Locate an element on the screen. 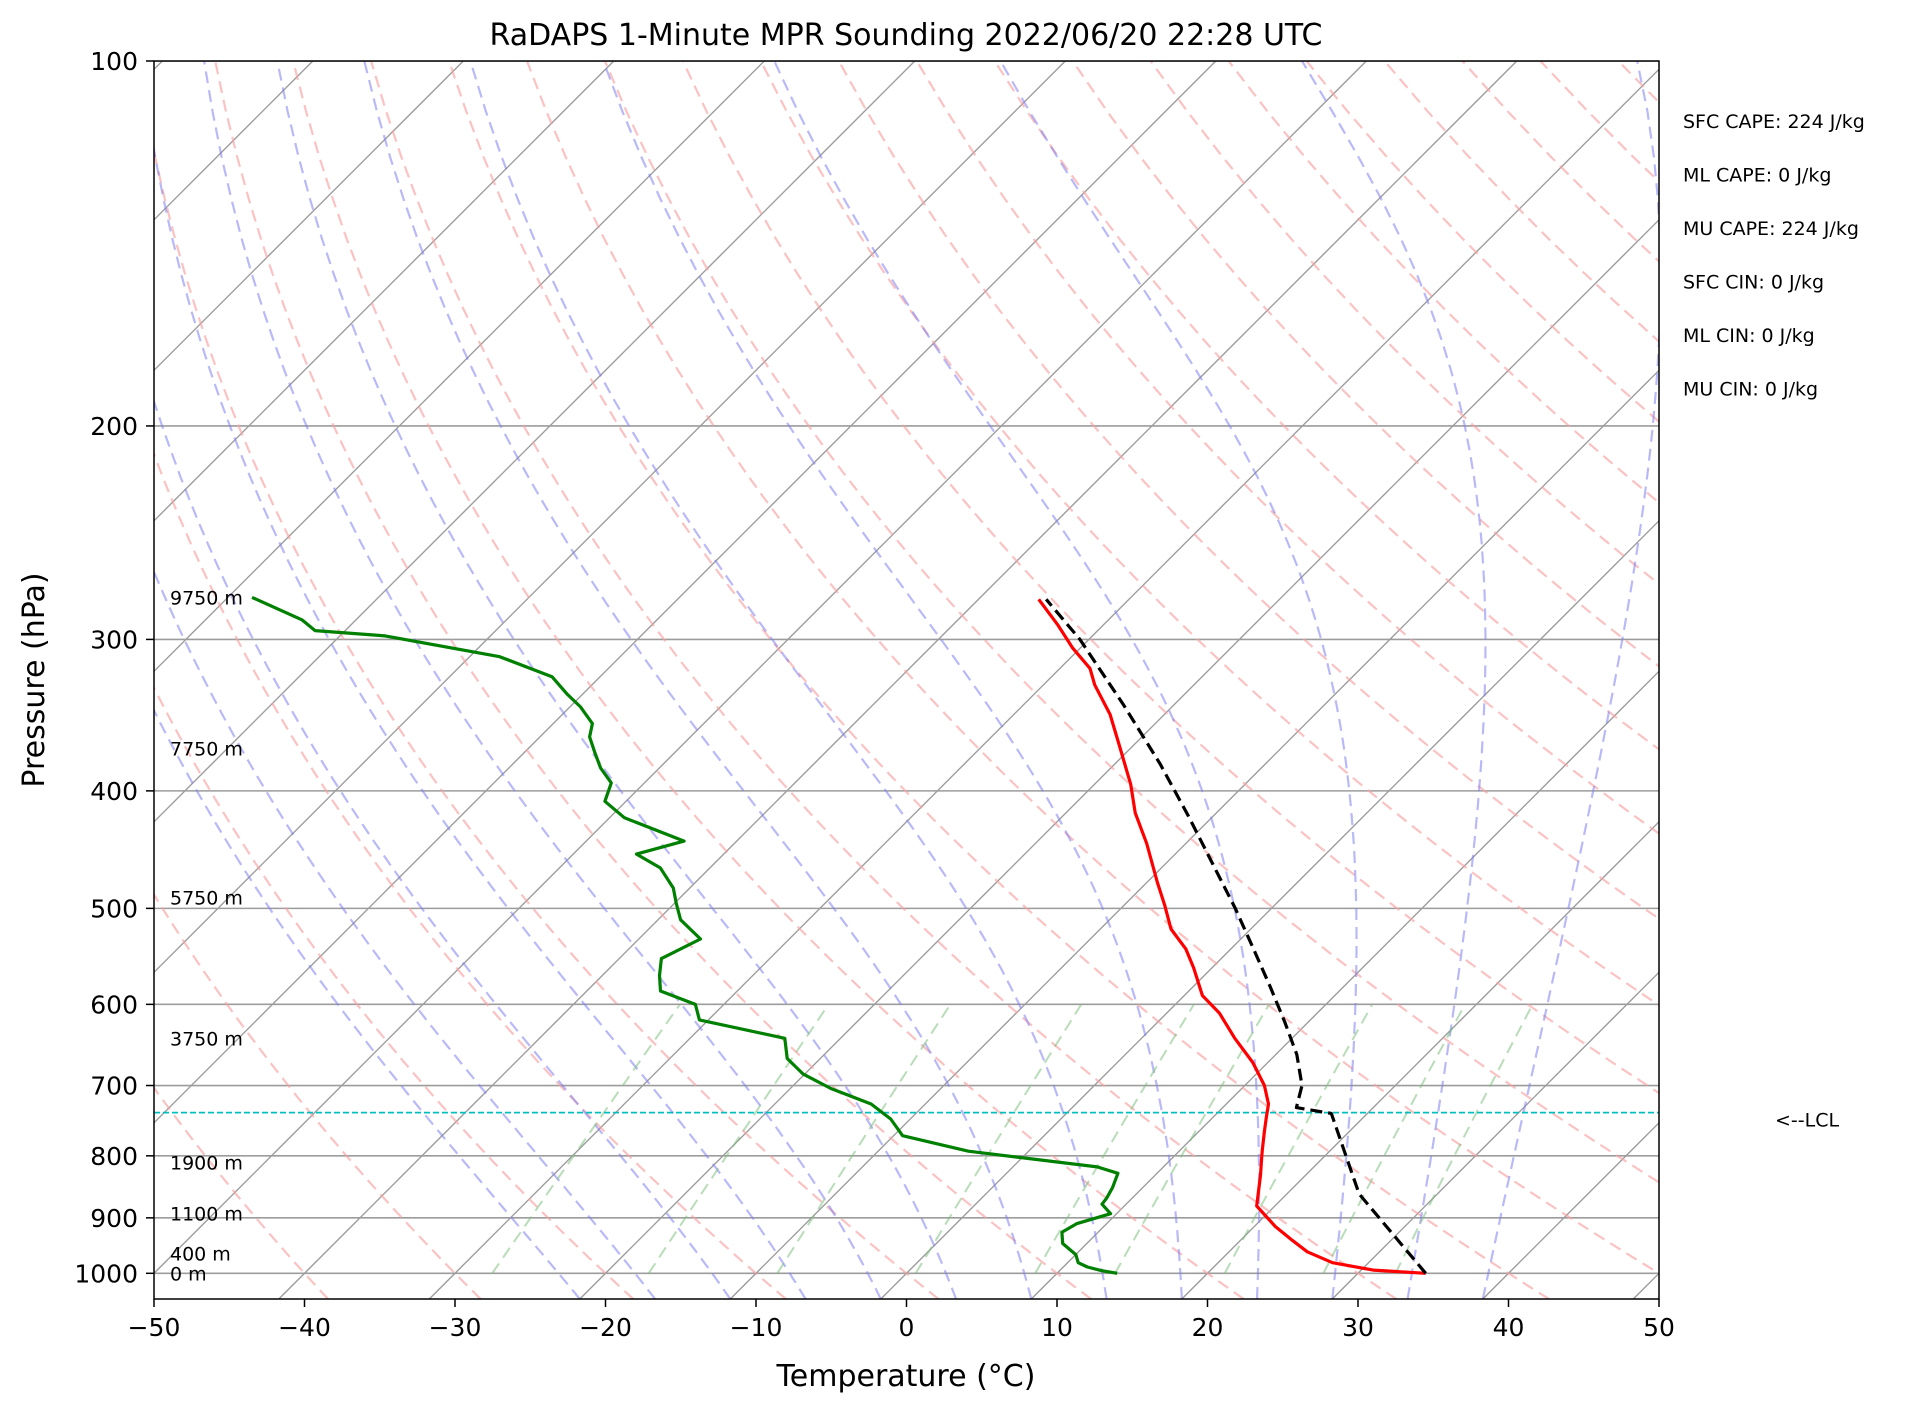 Image resolution: width=1911 pixels, height=1406 pixels. height-label: 3750 m is located at coordinates (206, 1039).